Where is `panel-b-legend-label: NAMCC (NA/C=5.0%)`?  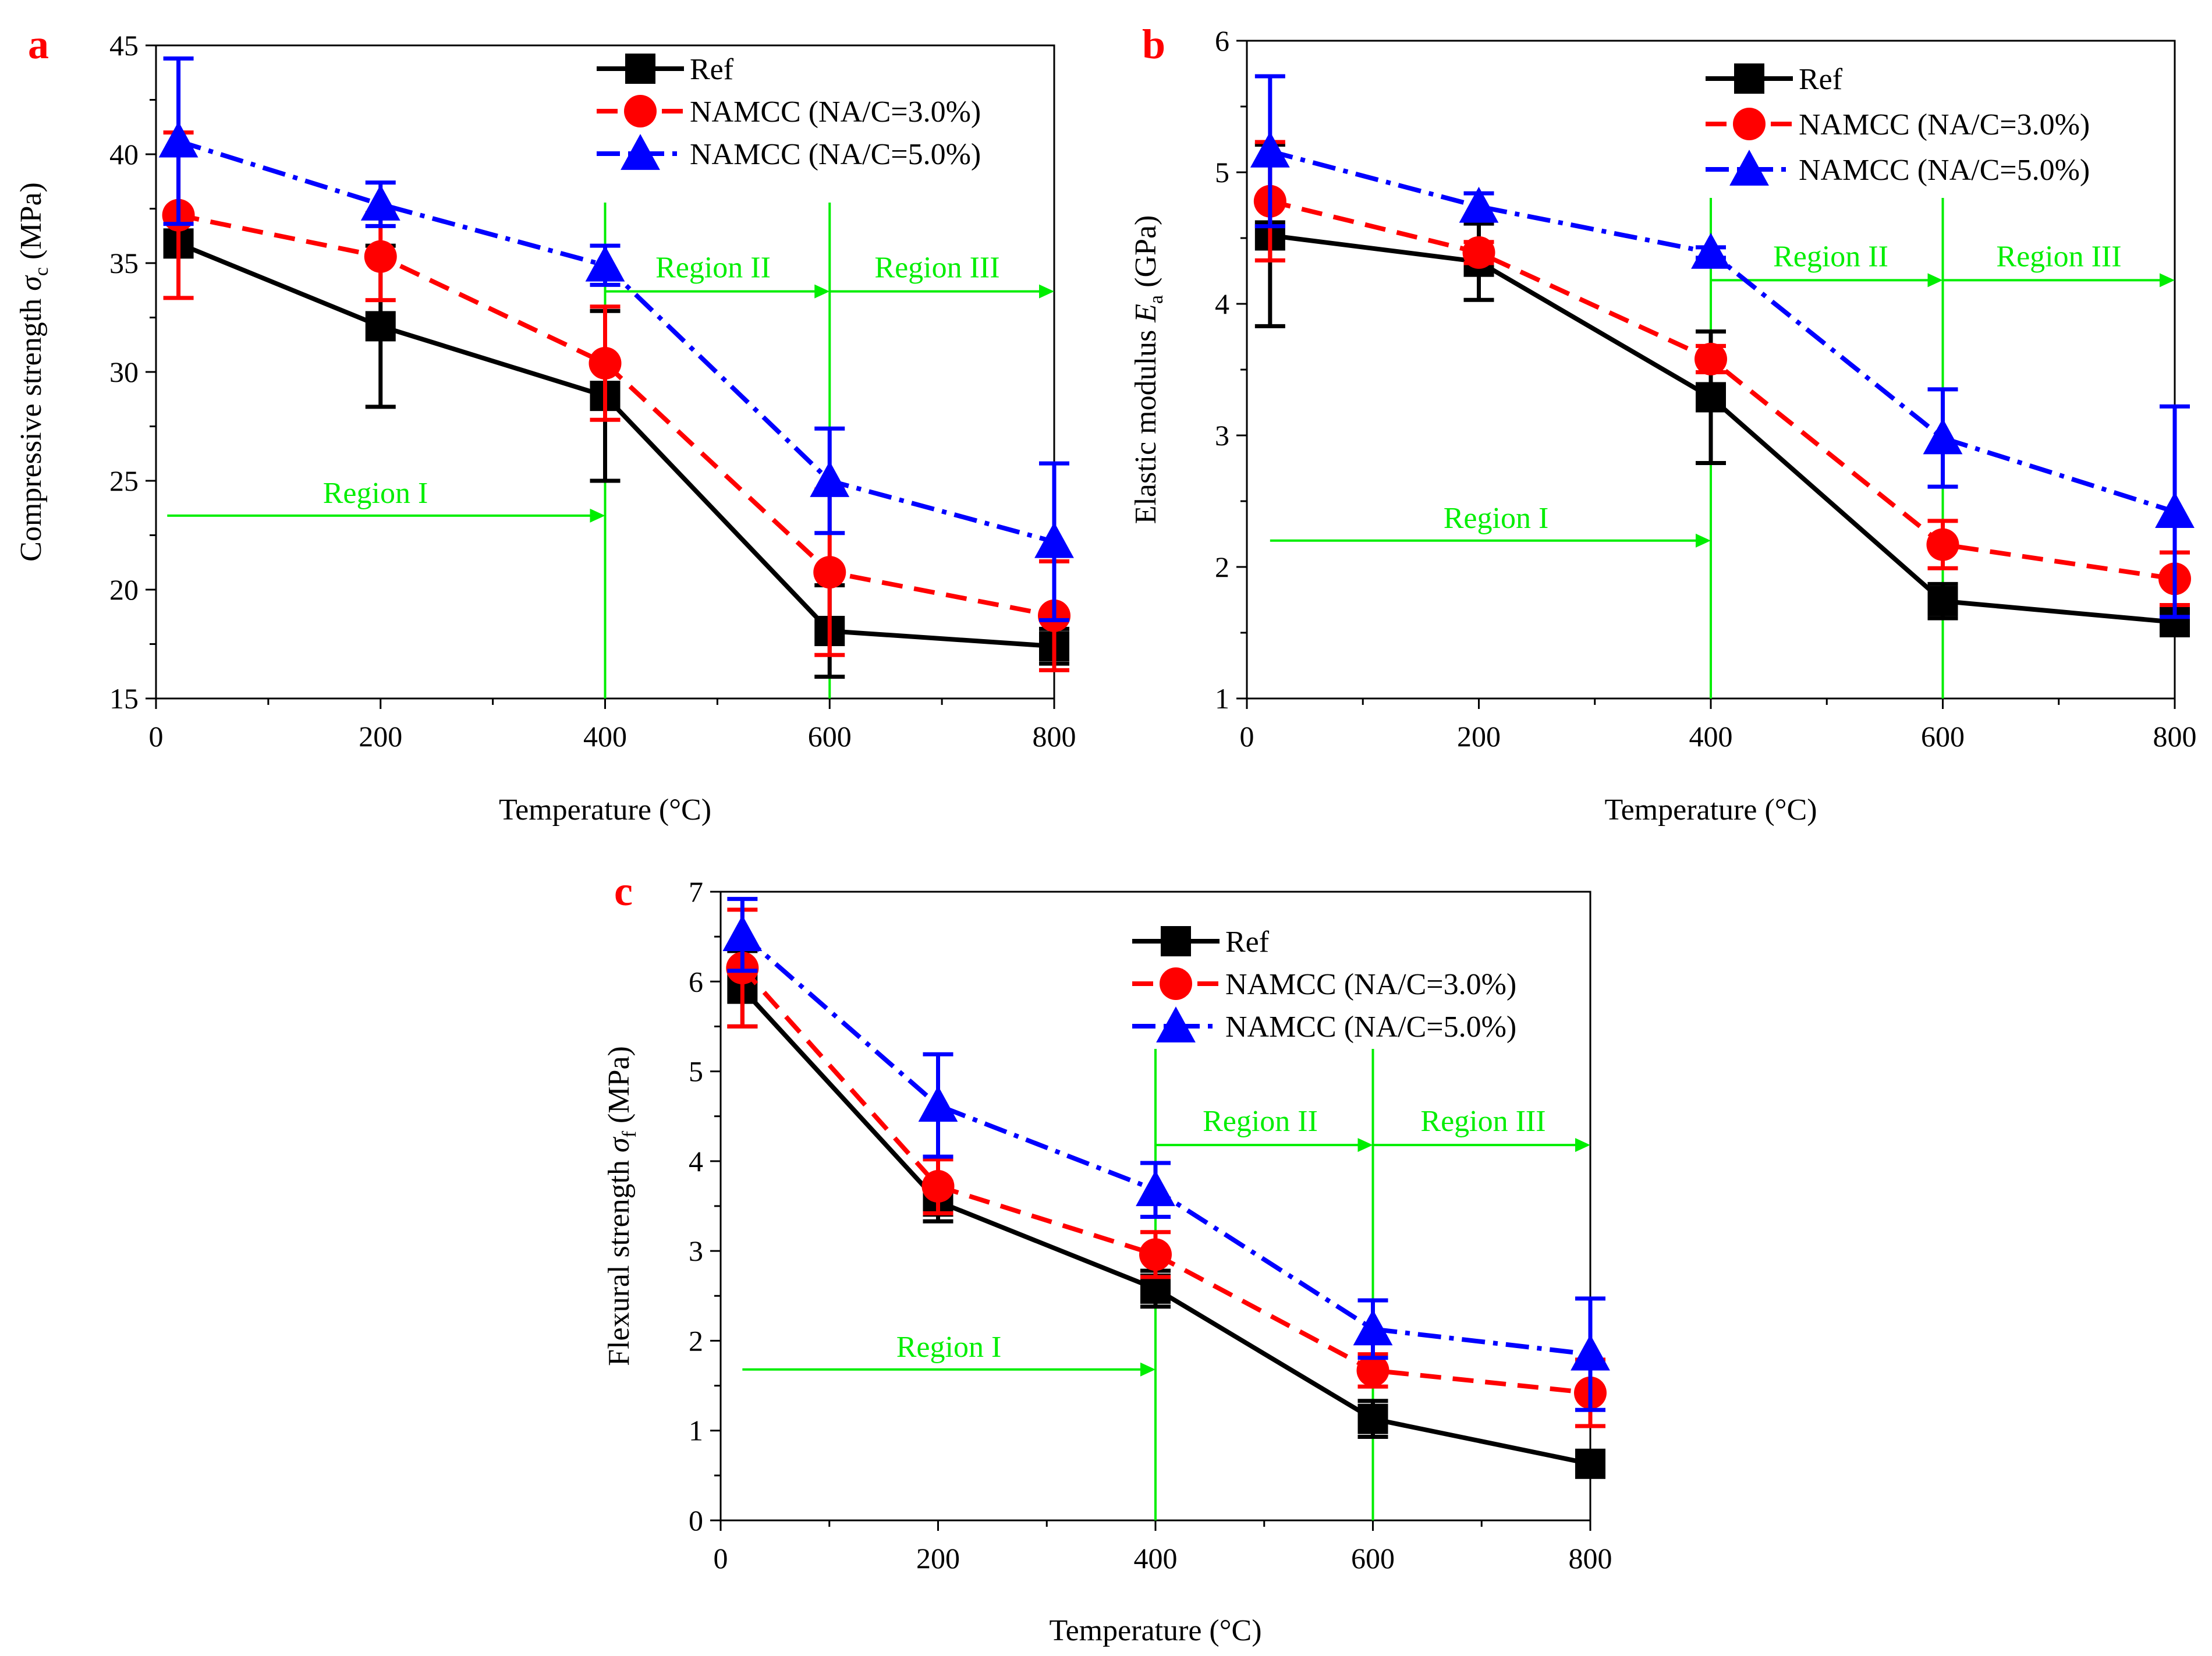
panel-b-legend-label: NAMCC (NA/C=5.0%) is located at coordinates (1945, 170).